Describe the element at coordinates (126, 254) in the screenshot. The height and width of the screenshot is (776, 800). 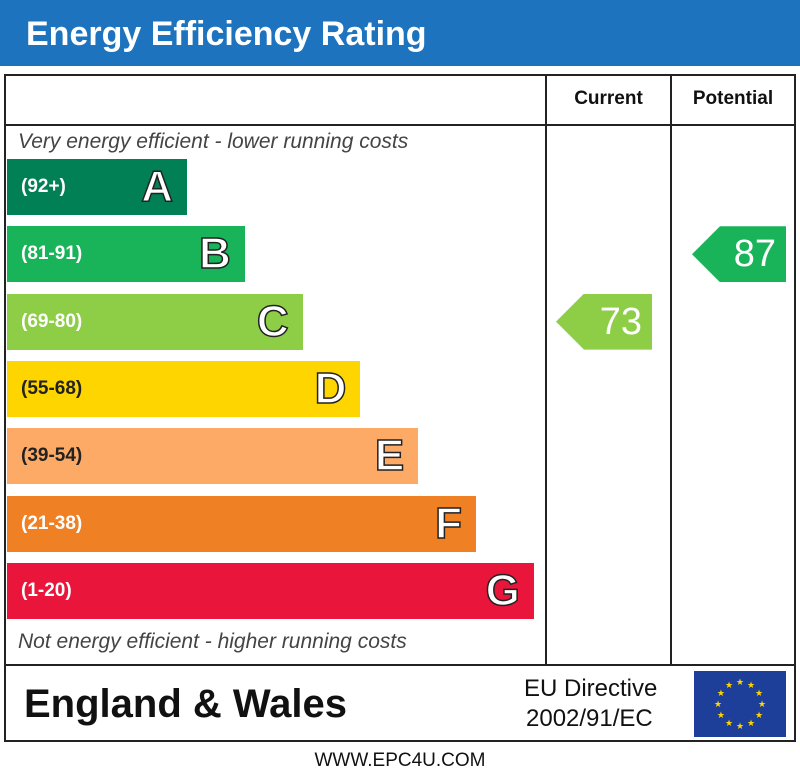
I see `band-b: (81-91) B` at that location.